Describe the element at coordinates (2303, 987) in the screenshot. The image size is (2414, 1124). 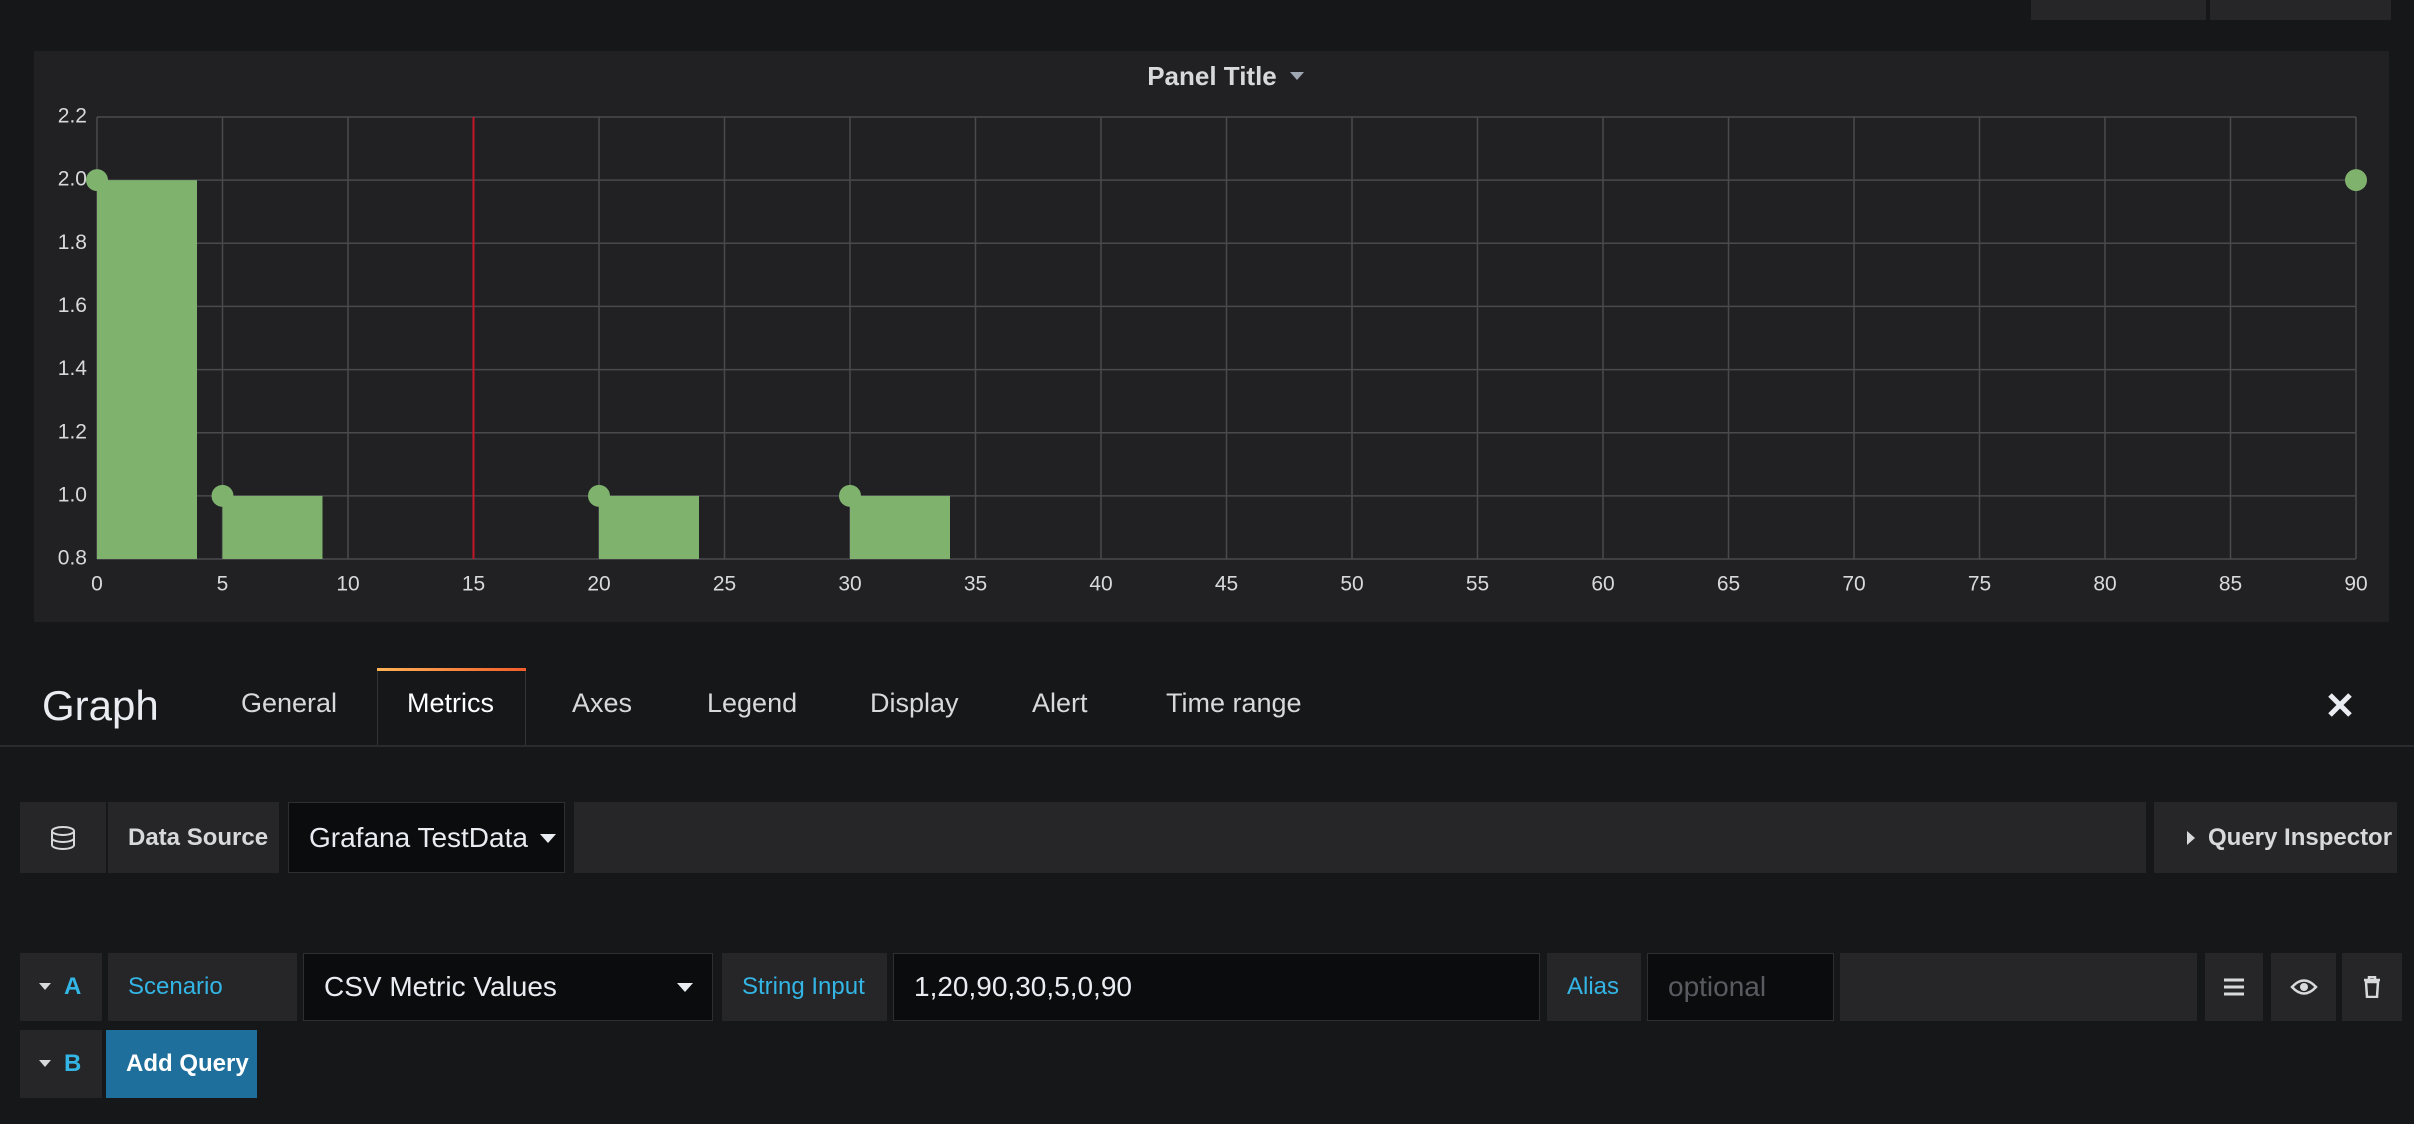
I see `toggle-button` at that location.